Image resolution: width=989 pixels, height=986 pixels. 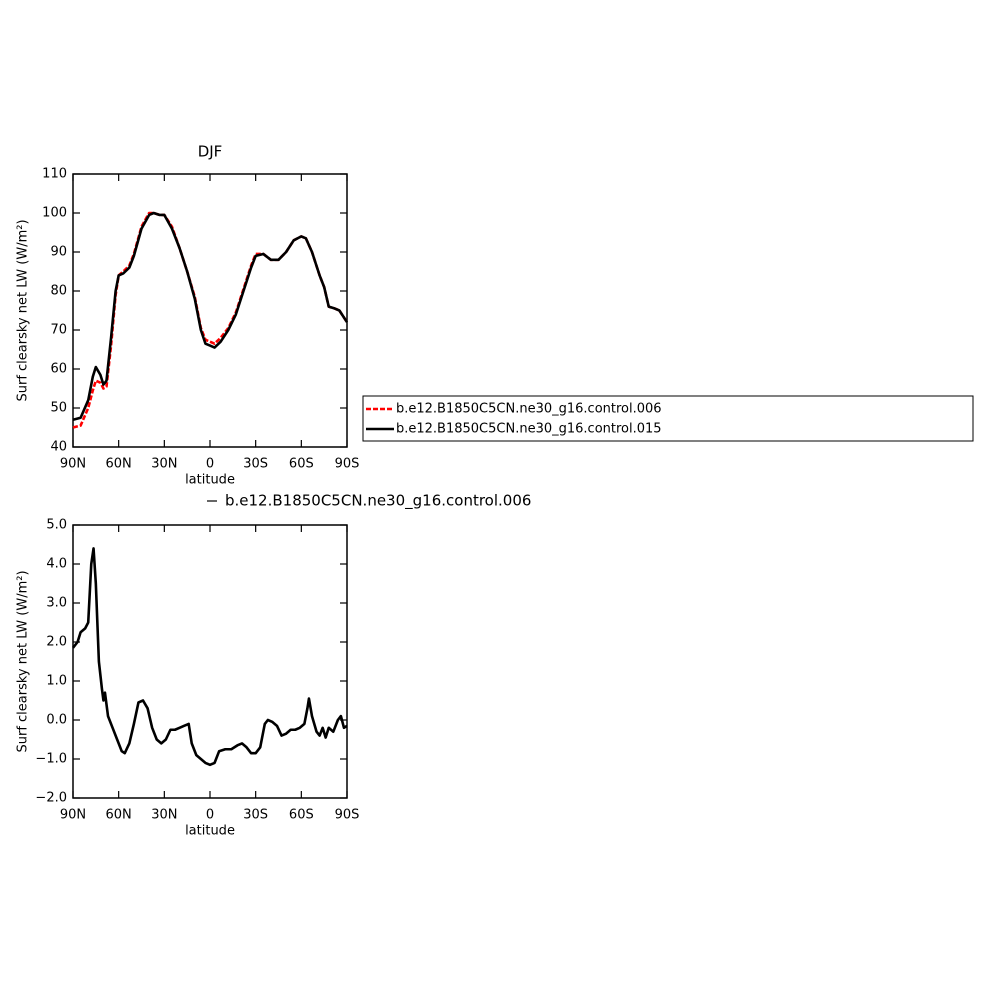 I want to click on y-tick-label: 80, so click(x=58, y=291).